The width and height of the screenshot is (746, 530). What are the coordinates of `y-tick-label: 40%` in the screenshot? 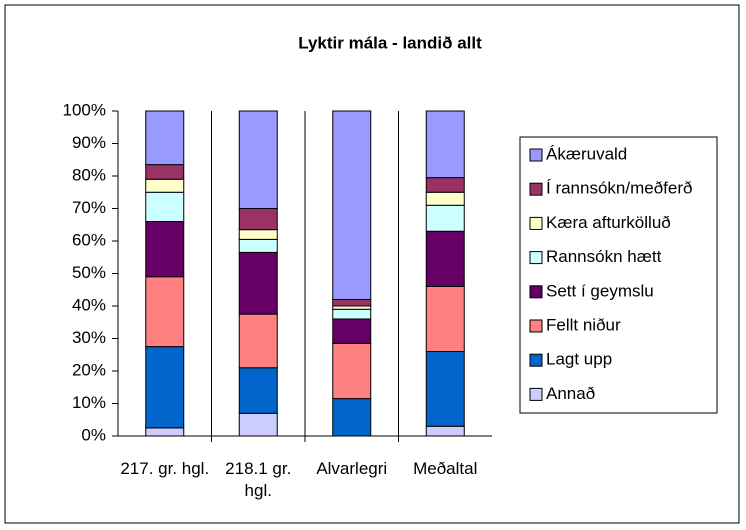 It's located at (89, 304).